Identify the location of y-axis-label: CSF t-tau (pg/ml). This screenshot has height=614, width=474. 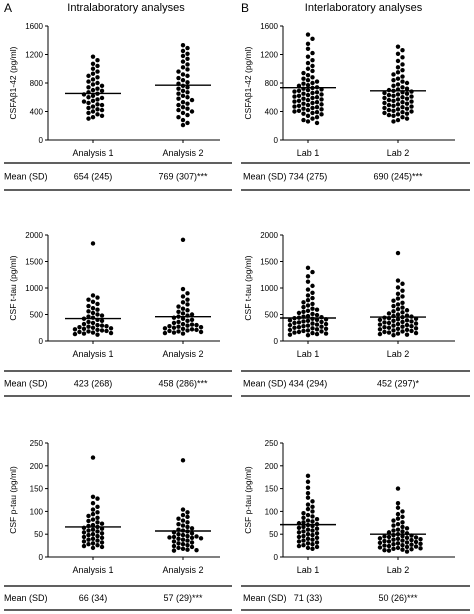
(248, 287).